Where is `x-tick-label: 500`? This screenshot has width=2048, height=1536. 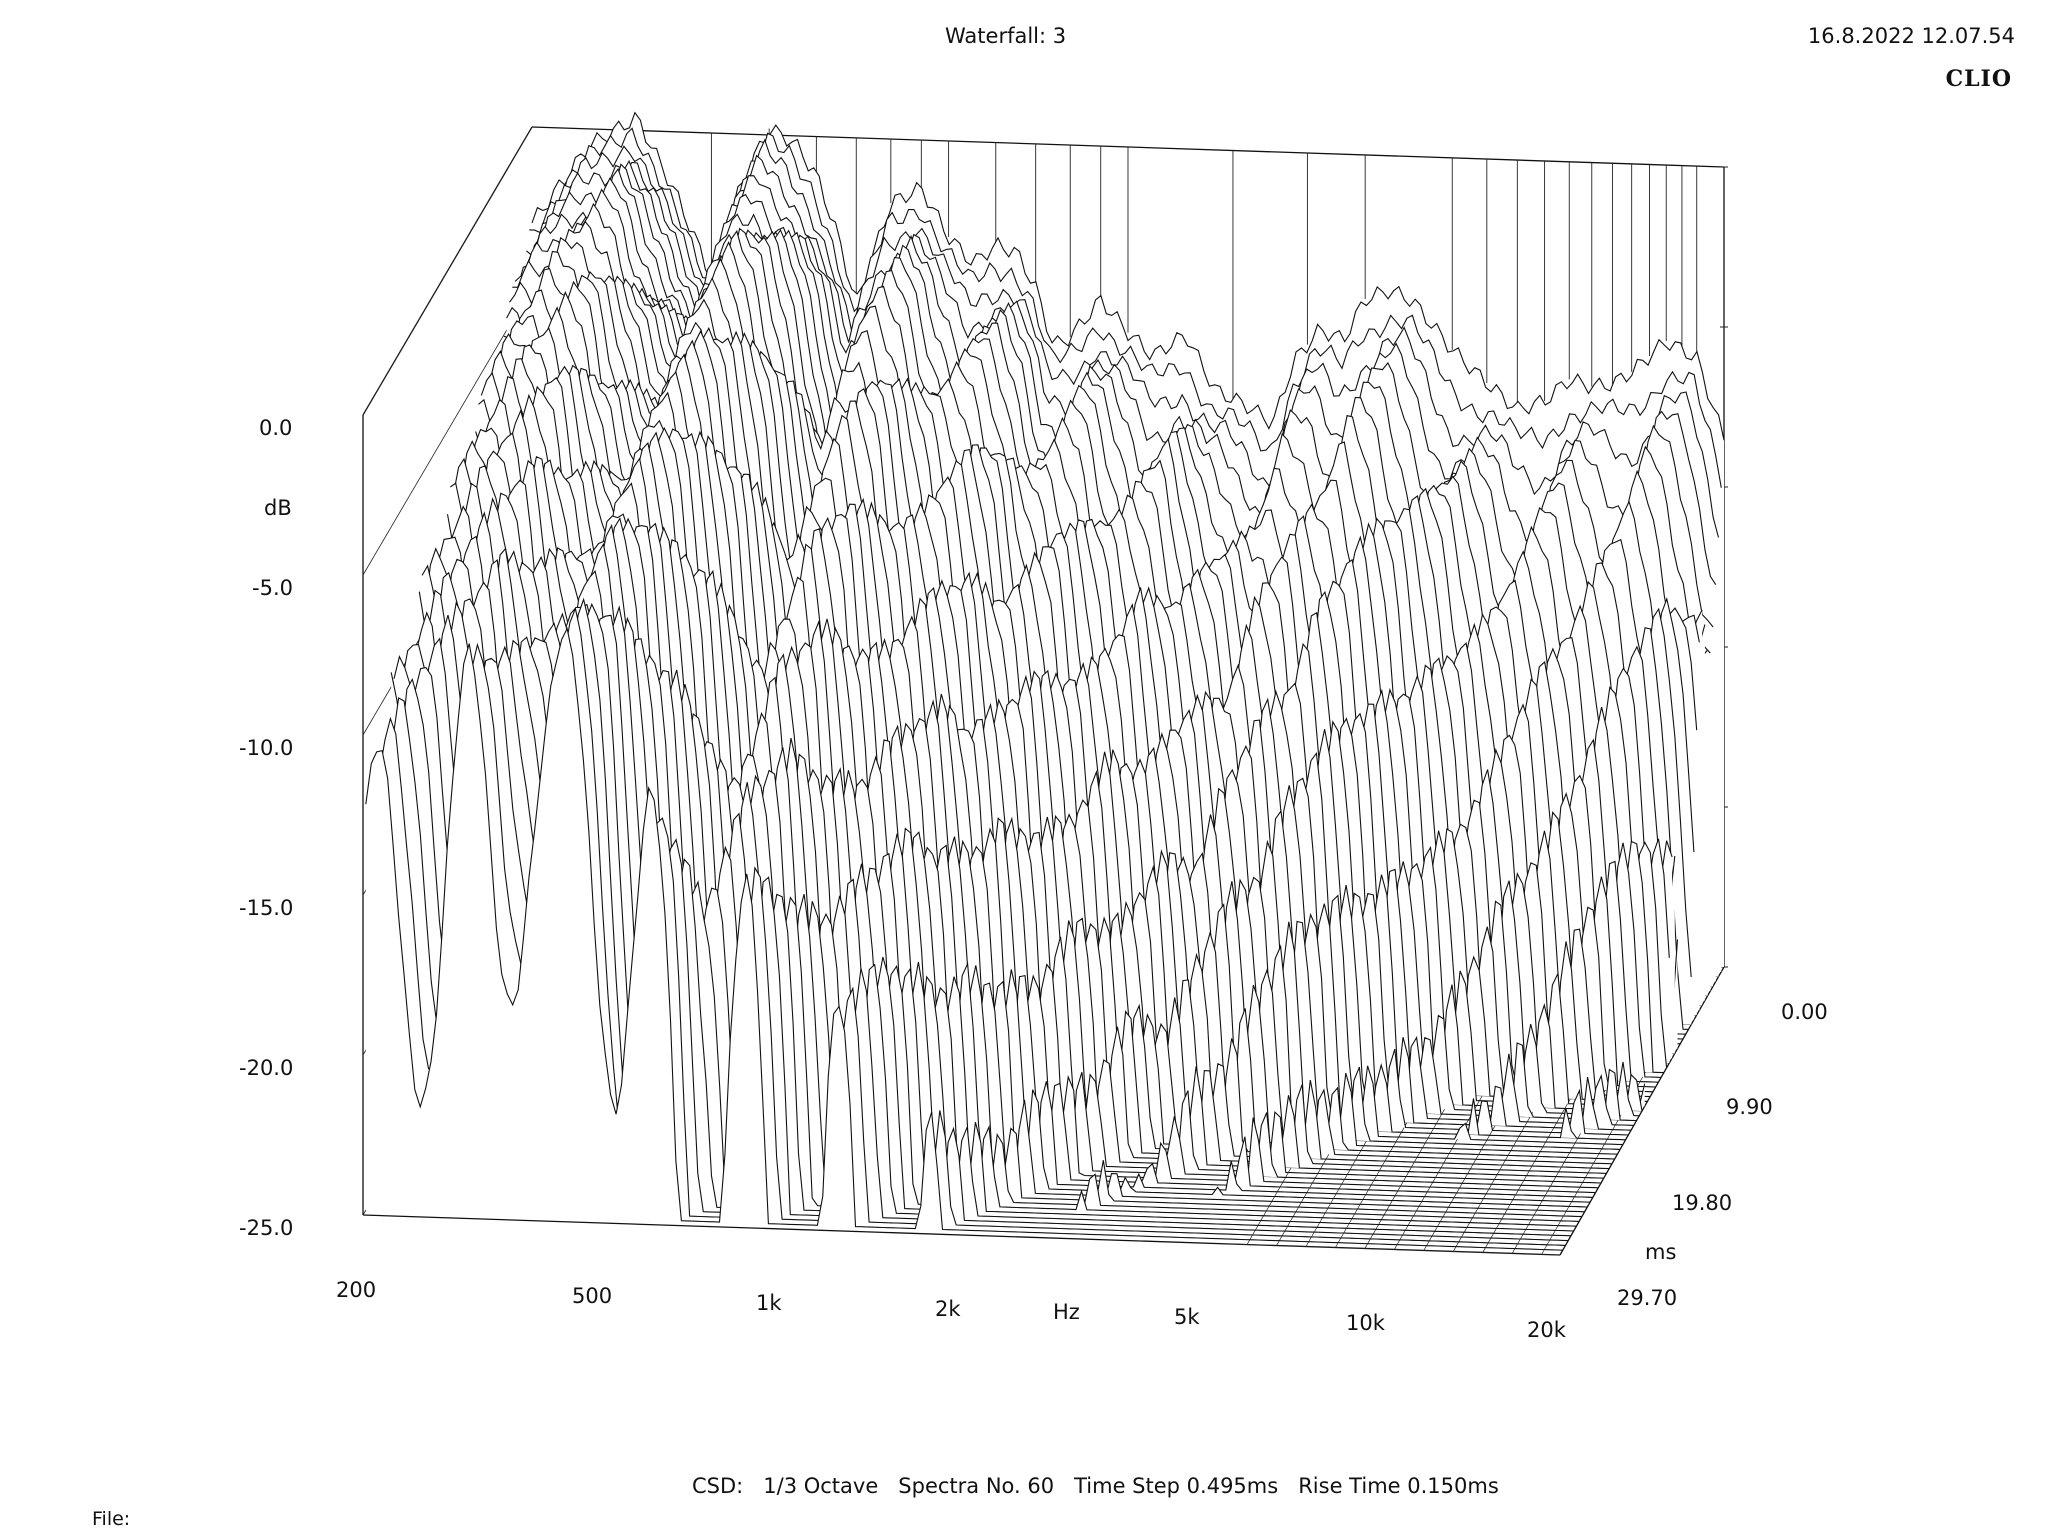
x-tick-label: 500 is located at coordinates (592, 1296).